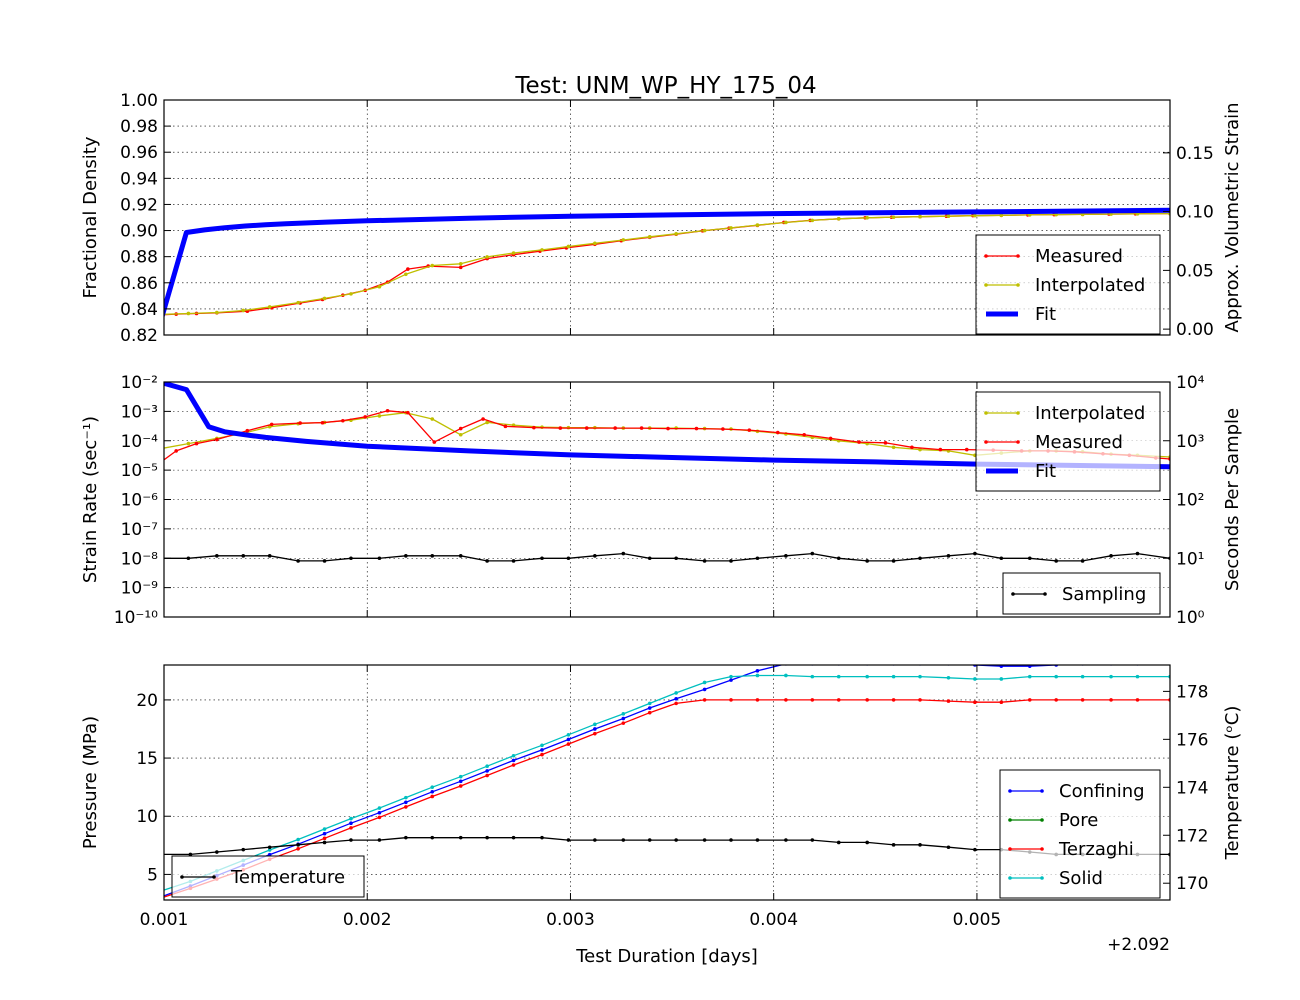 Image resolution: width=1300 pixels, height=1000 pixels. I want to click on legend-label-temperature: Temperature, so click(287, 877).